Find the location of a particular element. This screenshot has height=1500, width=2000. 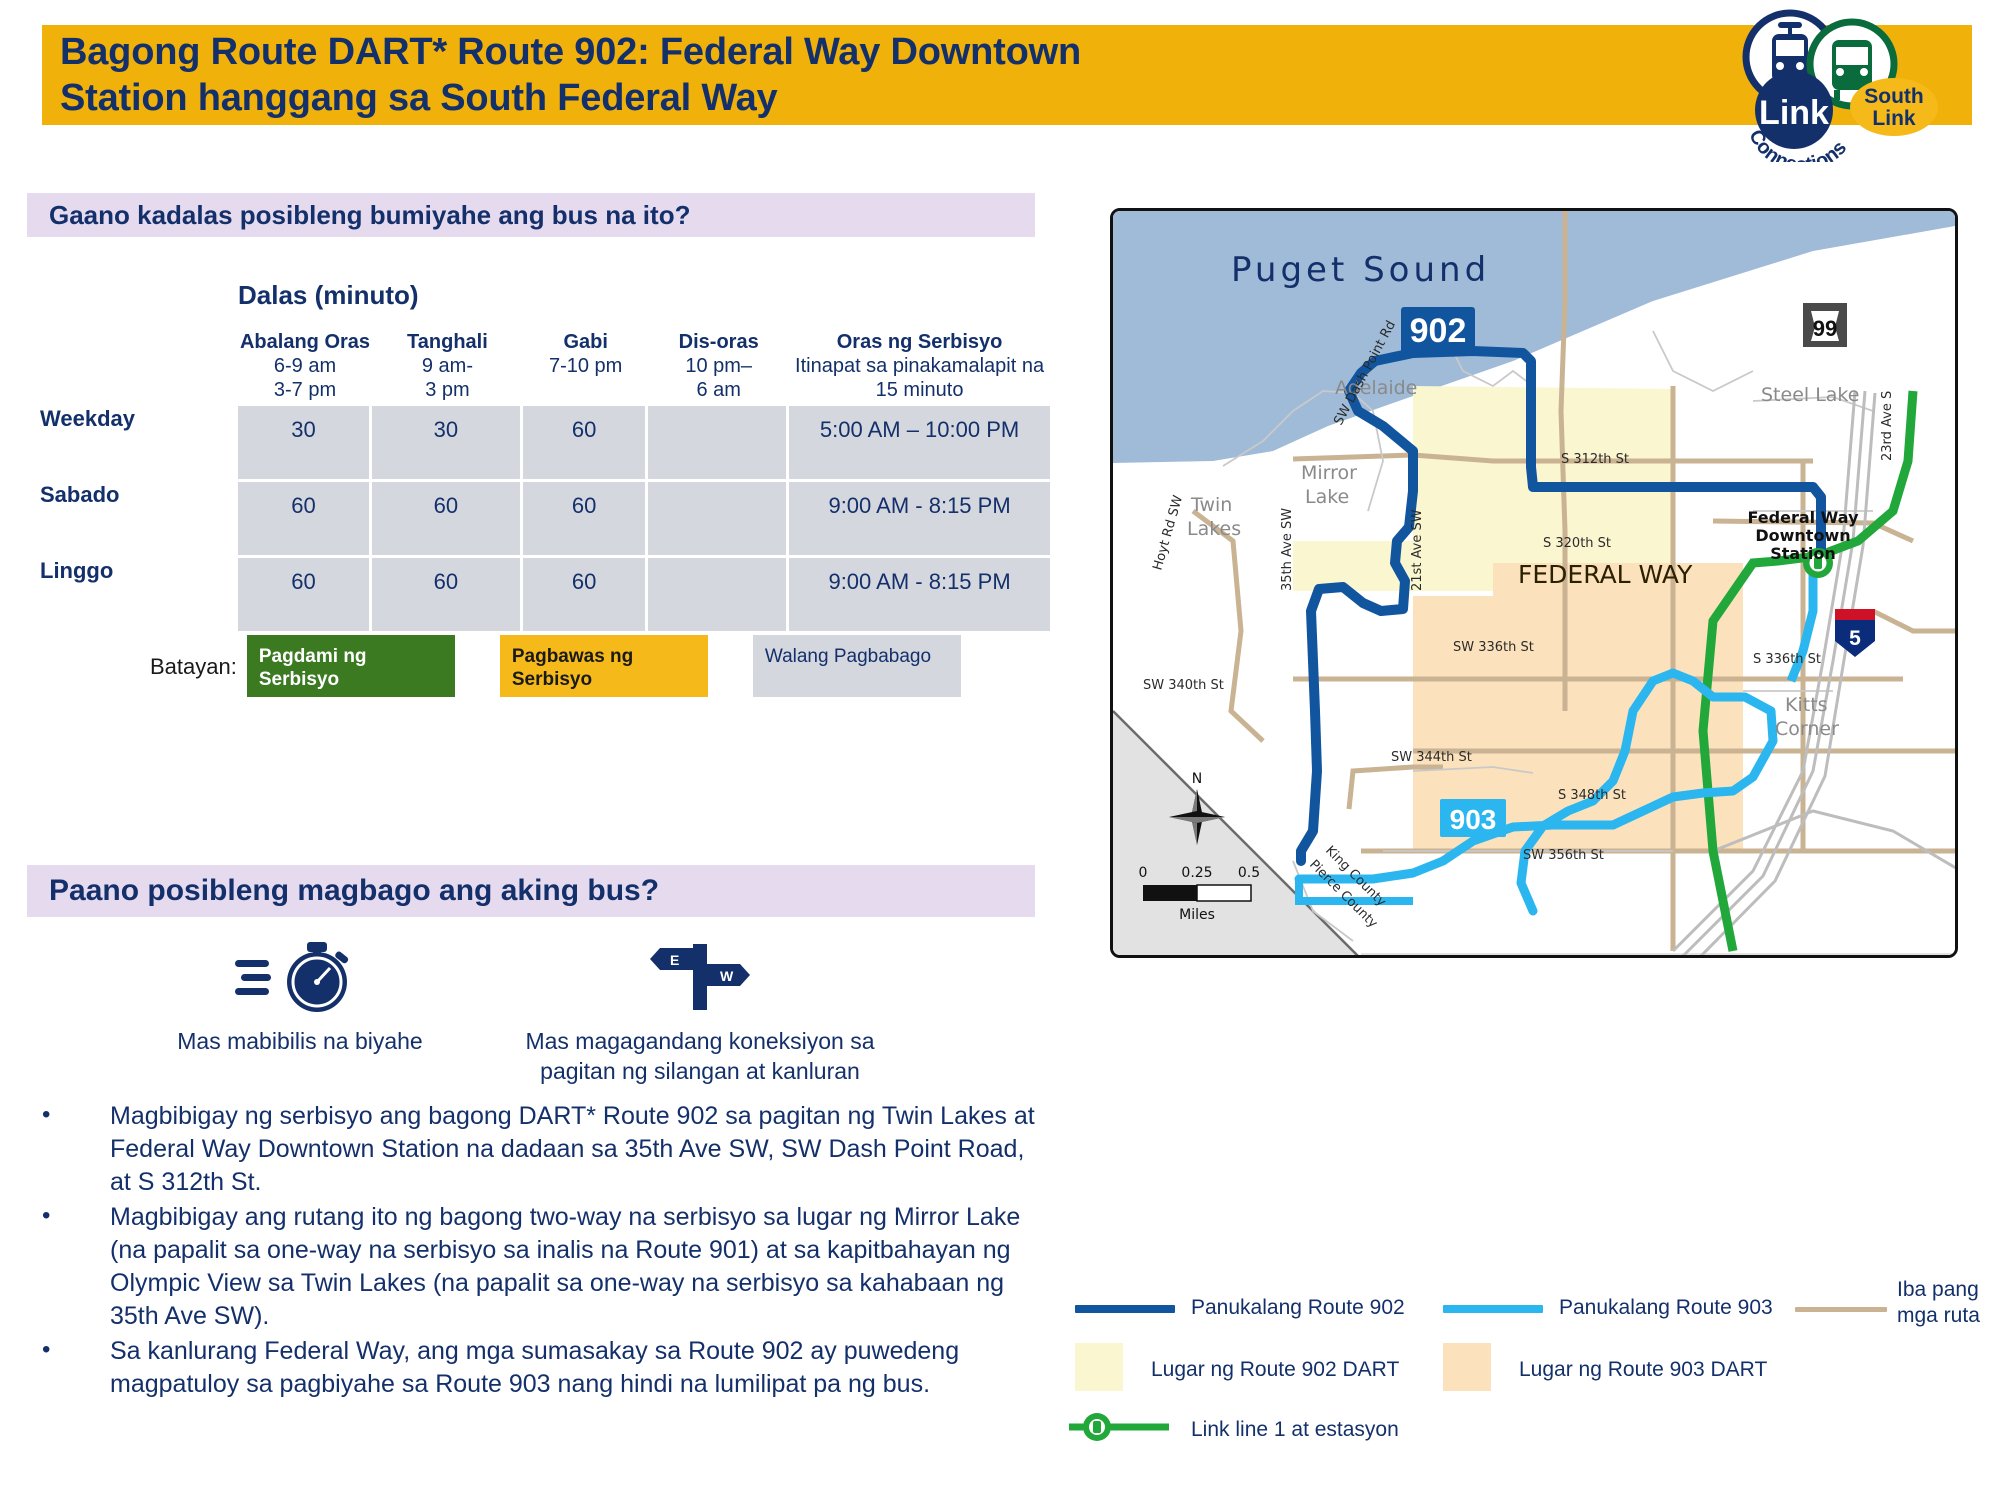

cell-sunday-peak: 60 is located at coordinates (305, 596).